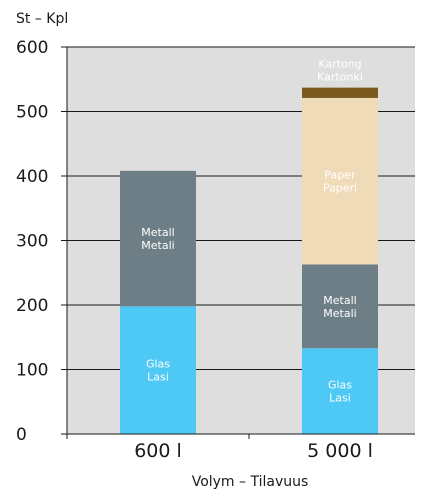 The image size is (427, 493). What do you see at coordinates (32, 242) in the screenshot?
I see `y-tick-label: 300` at bounding box center [32, 242].